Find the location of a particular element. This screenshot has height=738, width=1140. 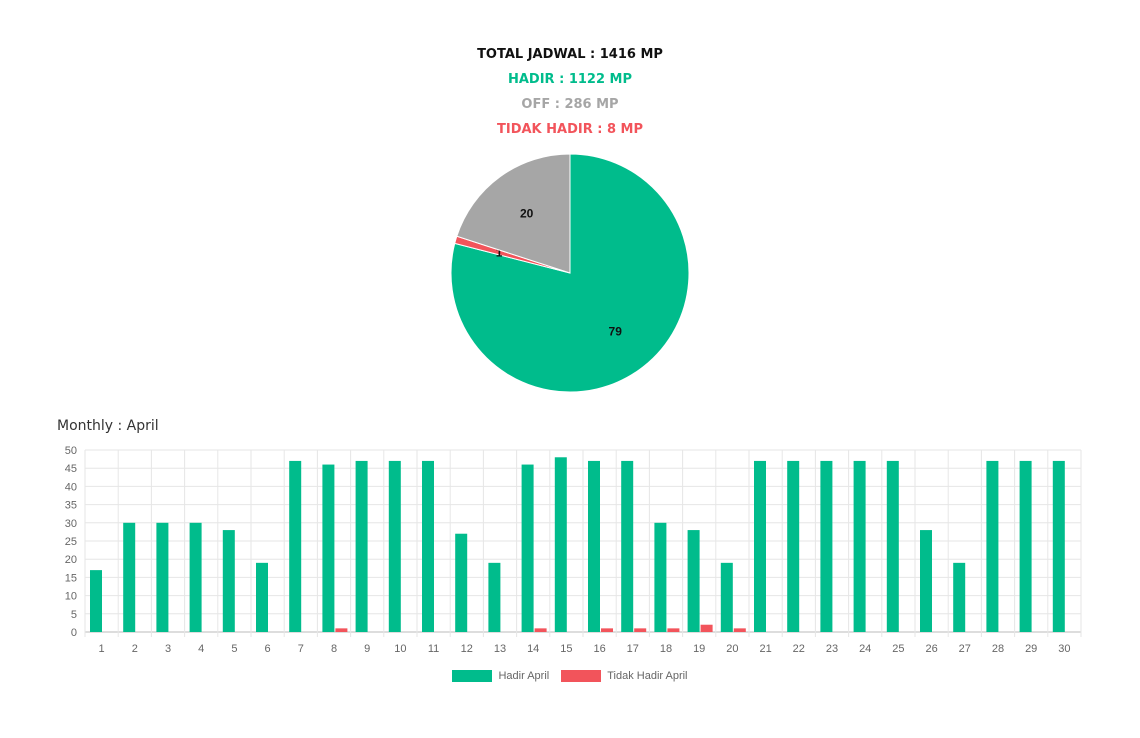

x-tick-label: 7 is located at coordinates (301, 649).